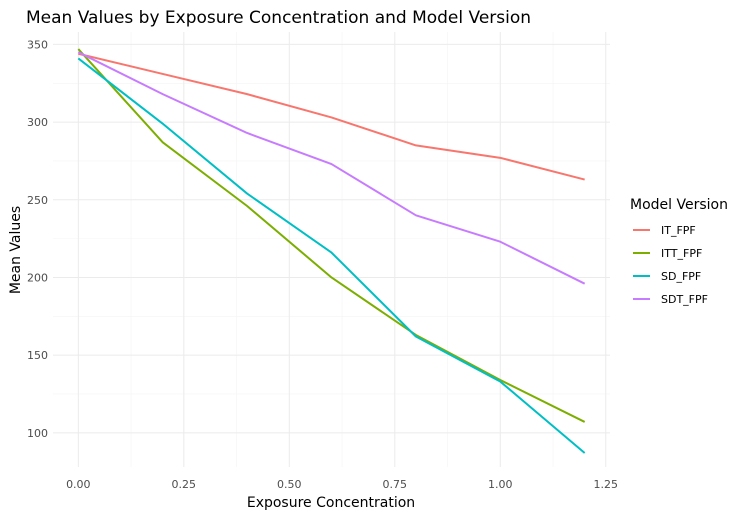  Describe the element at coordinates (684, 299) in the screenshot. I see `legend-label: SDT_FPF` at that location.